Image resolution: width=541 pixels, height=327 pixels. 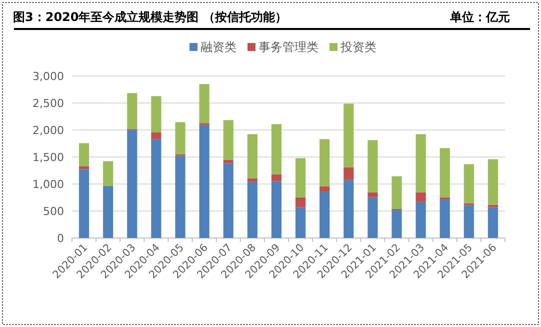 What do you see at coordinates (288, 47) in the screenshot?
I see `legend-label: 事务管理类` at bounding box center [288, 47].